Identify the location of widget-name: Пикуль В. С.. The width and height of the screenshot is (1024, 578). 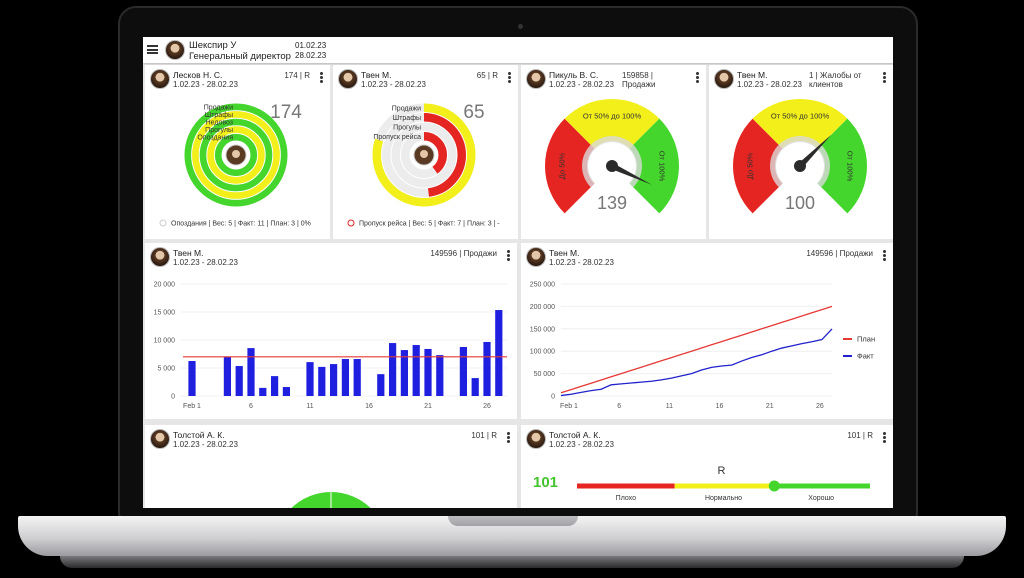
(574, 75).